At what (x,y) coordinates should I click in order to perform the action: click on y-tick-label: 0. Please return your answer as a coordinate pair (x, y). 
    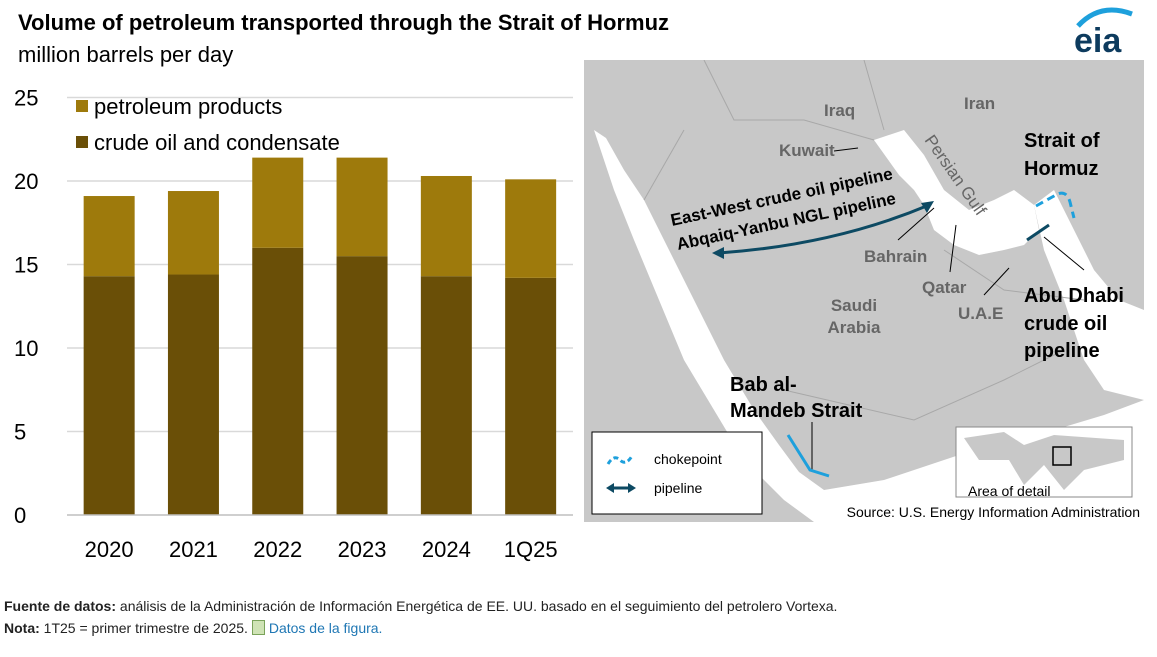
    Looking at the image, I should click on (20, 515).